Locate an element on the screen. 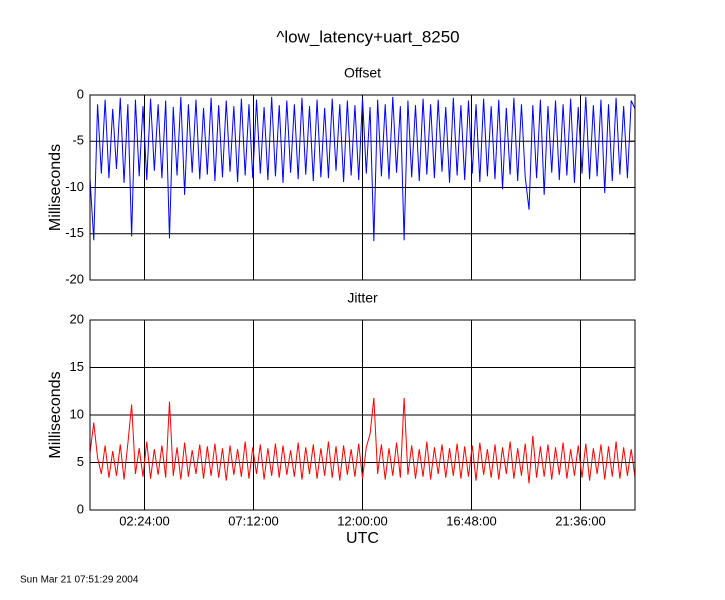  y-tick-label: -10 is located at coordinates (74, 186).